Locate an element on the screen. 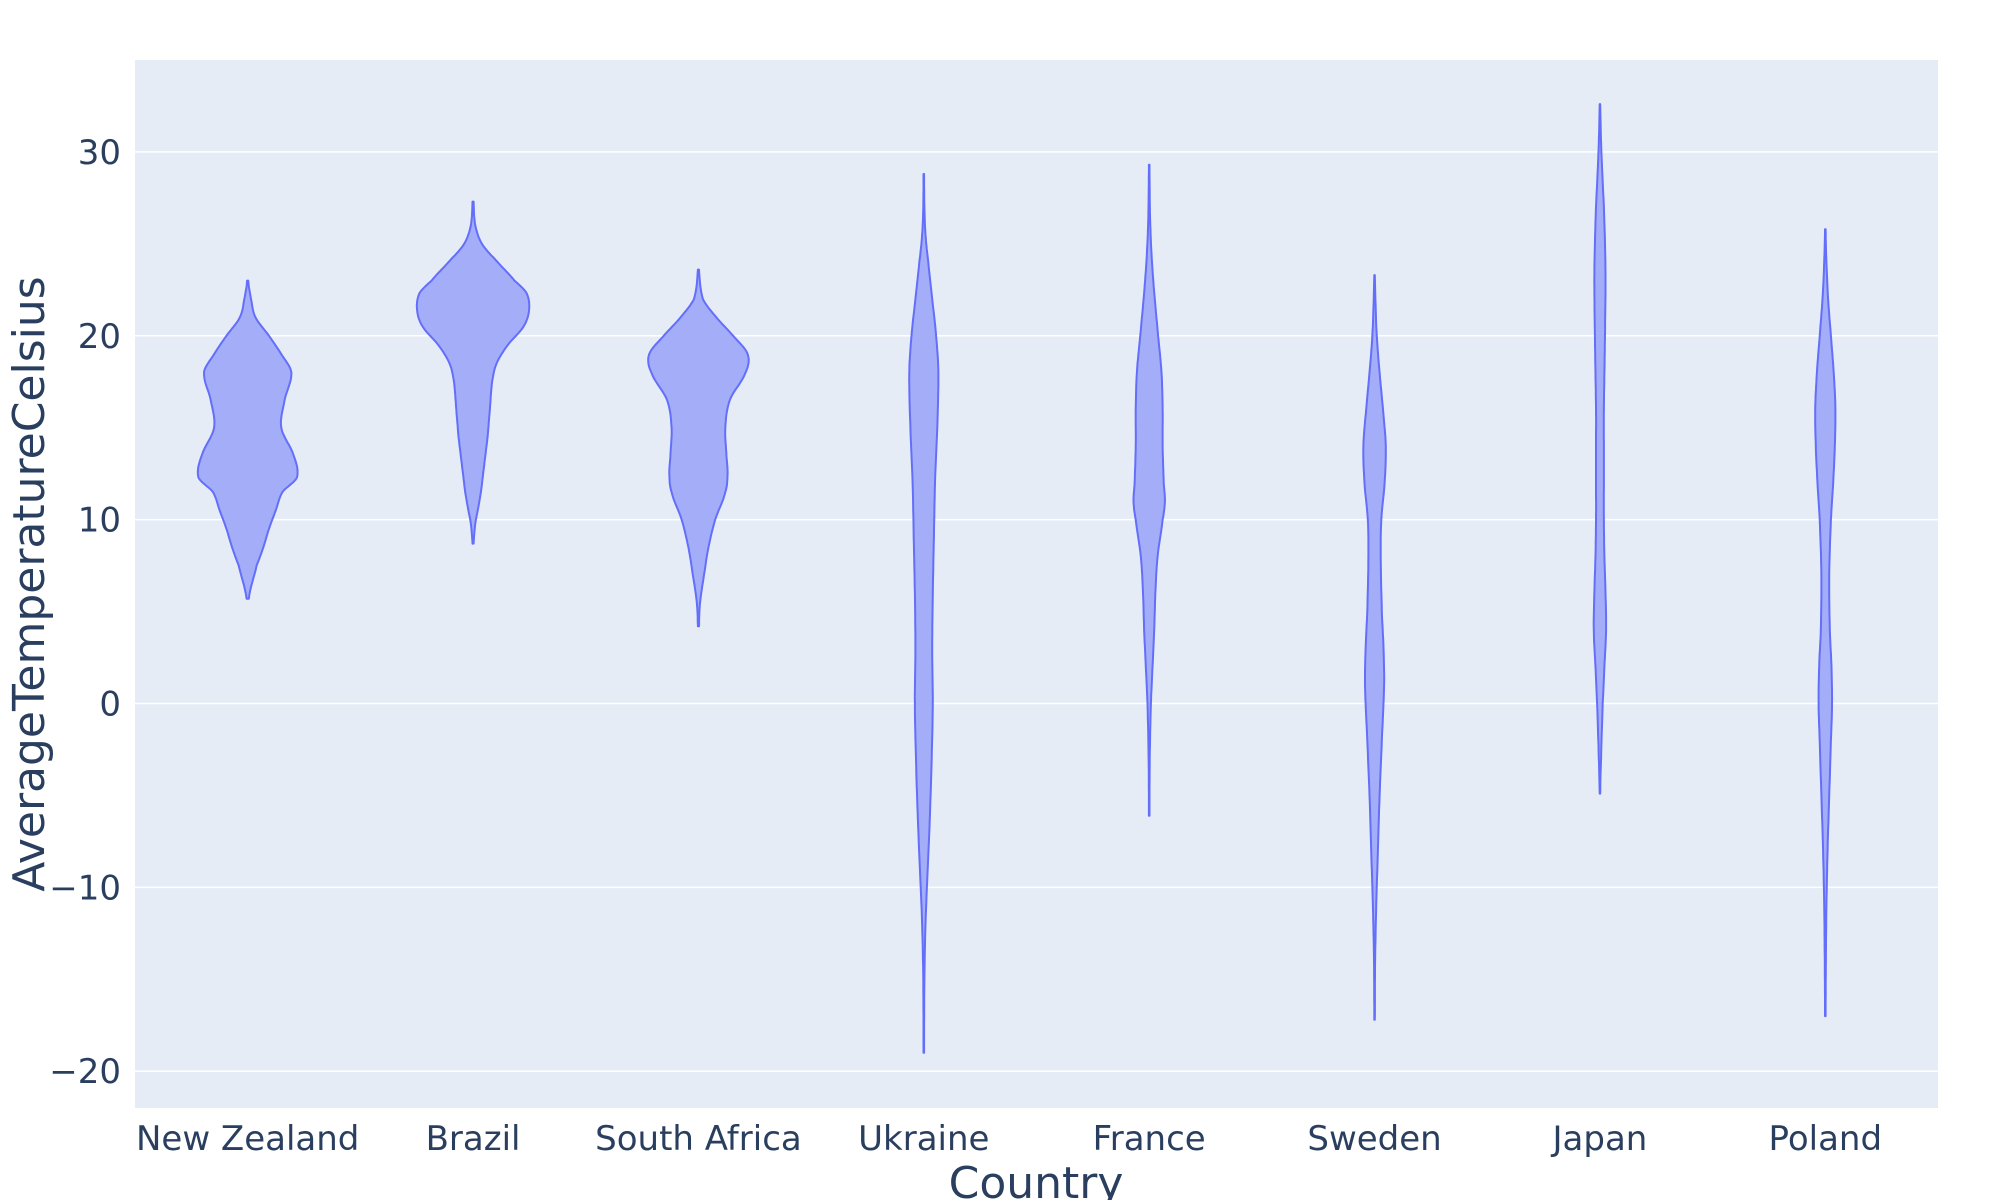  y-tick-label: −10 is located at coordinates (85, 888).